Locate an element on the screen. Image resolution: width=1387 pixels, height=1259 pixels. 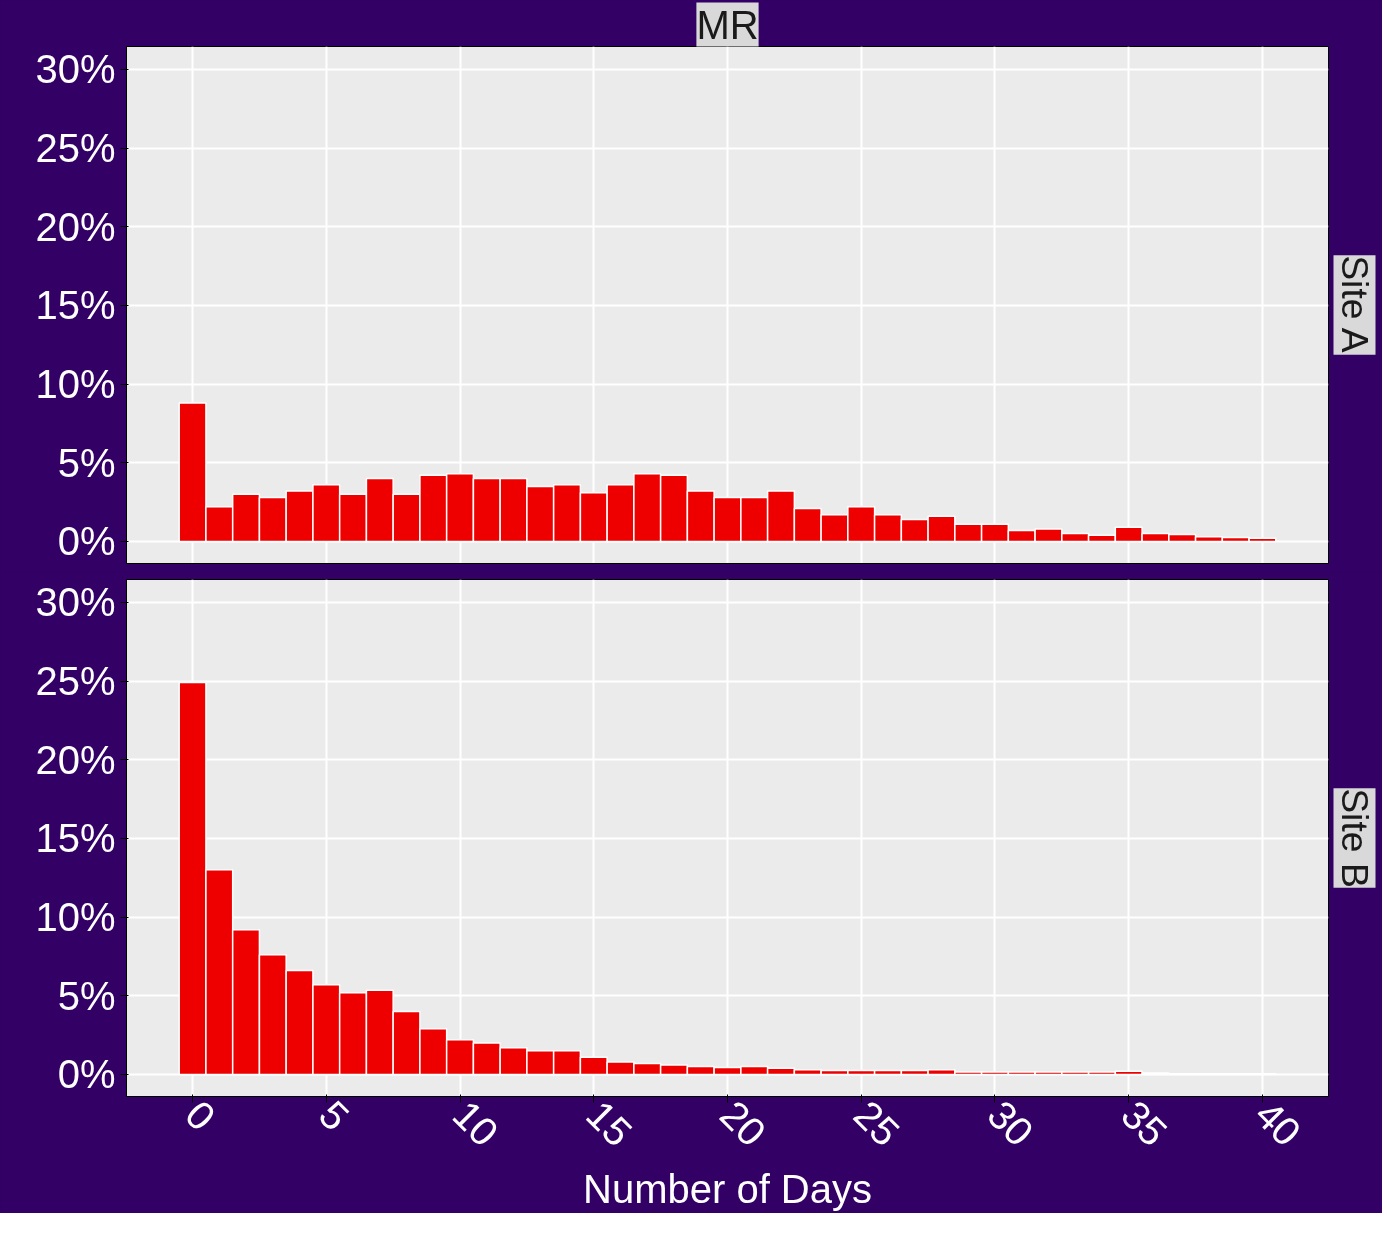
x-tick-label: 30 is located at coordinates (1010, 1123).